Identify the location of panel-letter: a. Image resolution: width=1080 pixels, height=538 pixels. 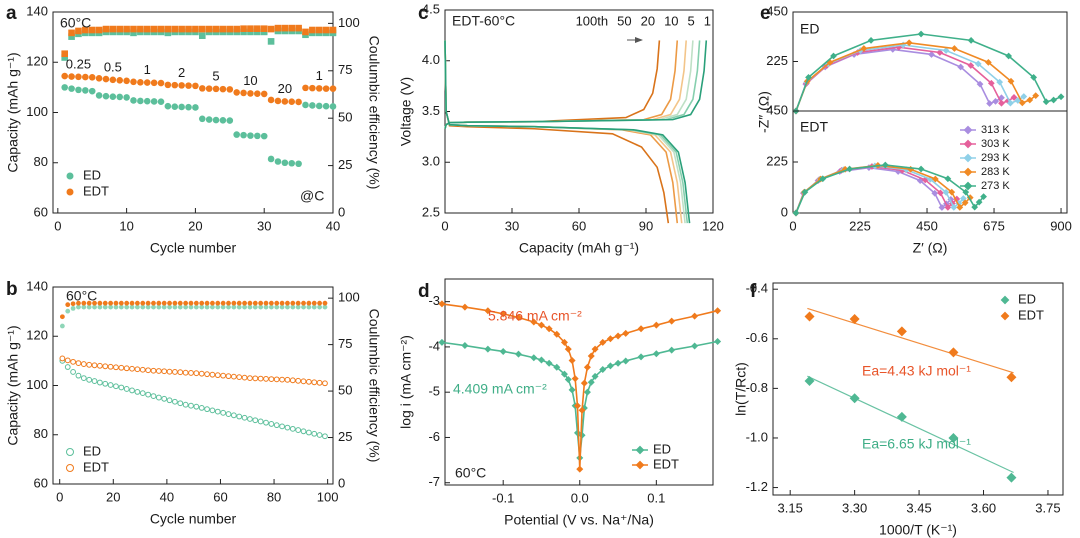
(11, 13).